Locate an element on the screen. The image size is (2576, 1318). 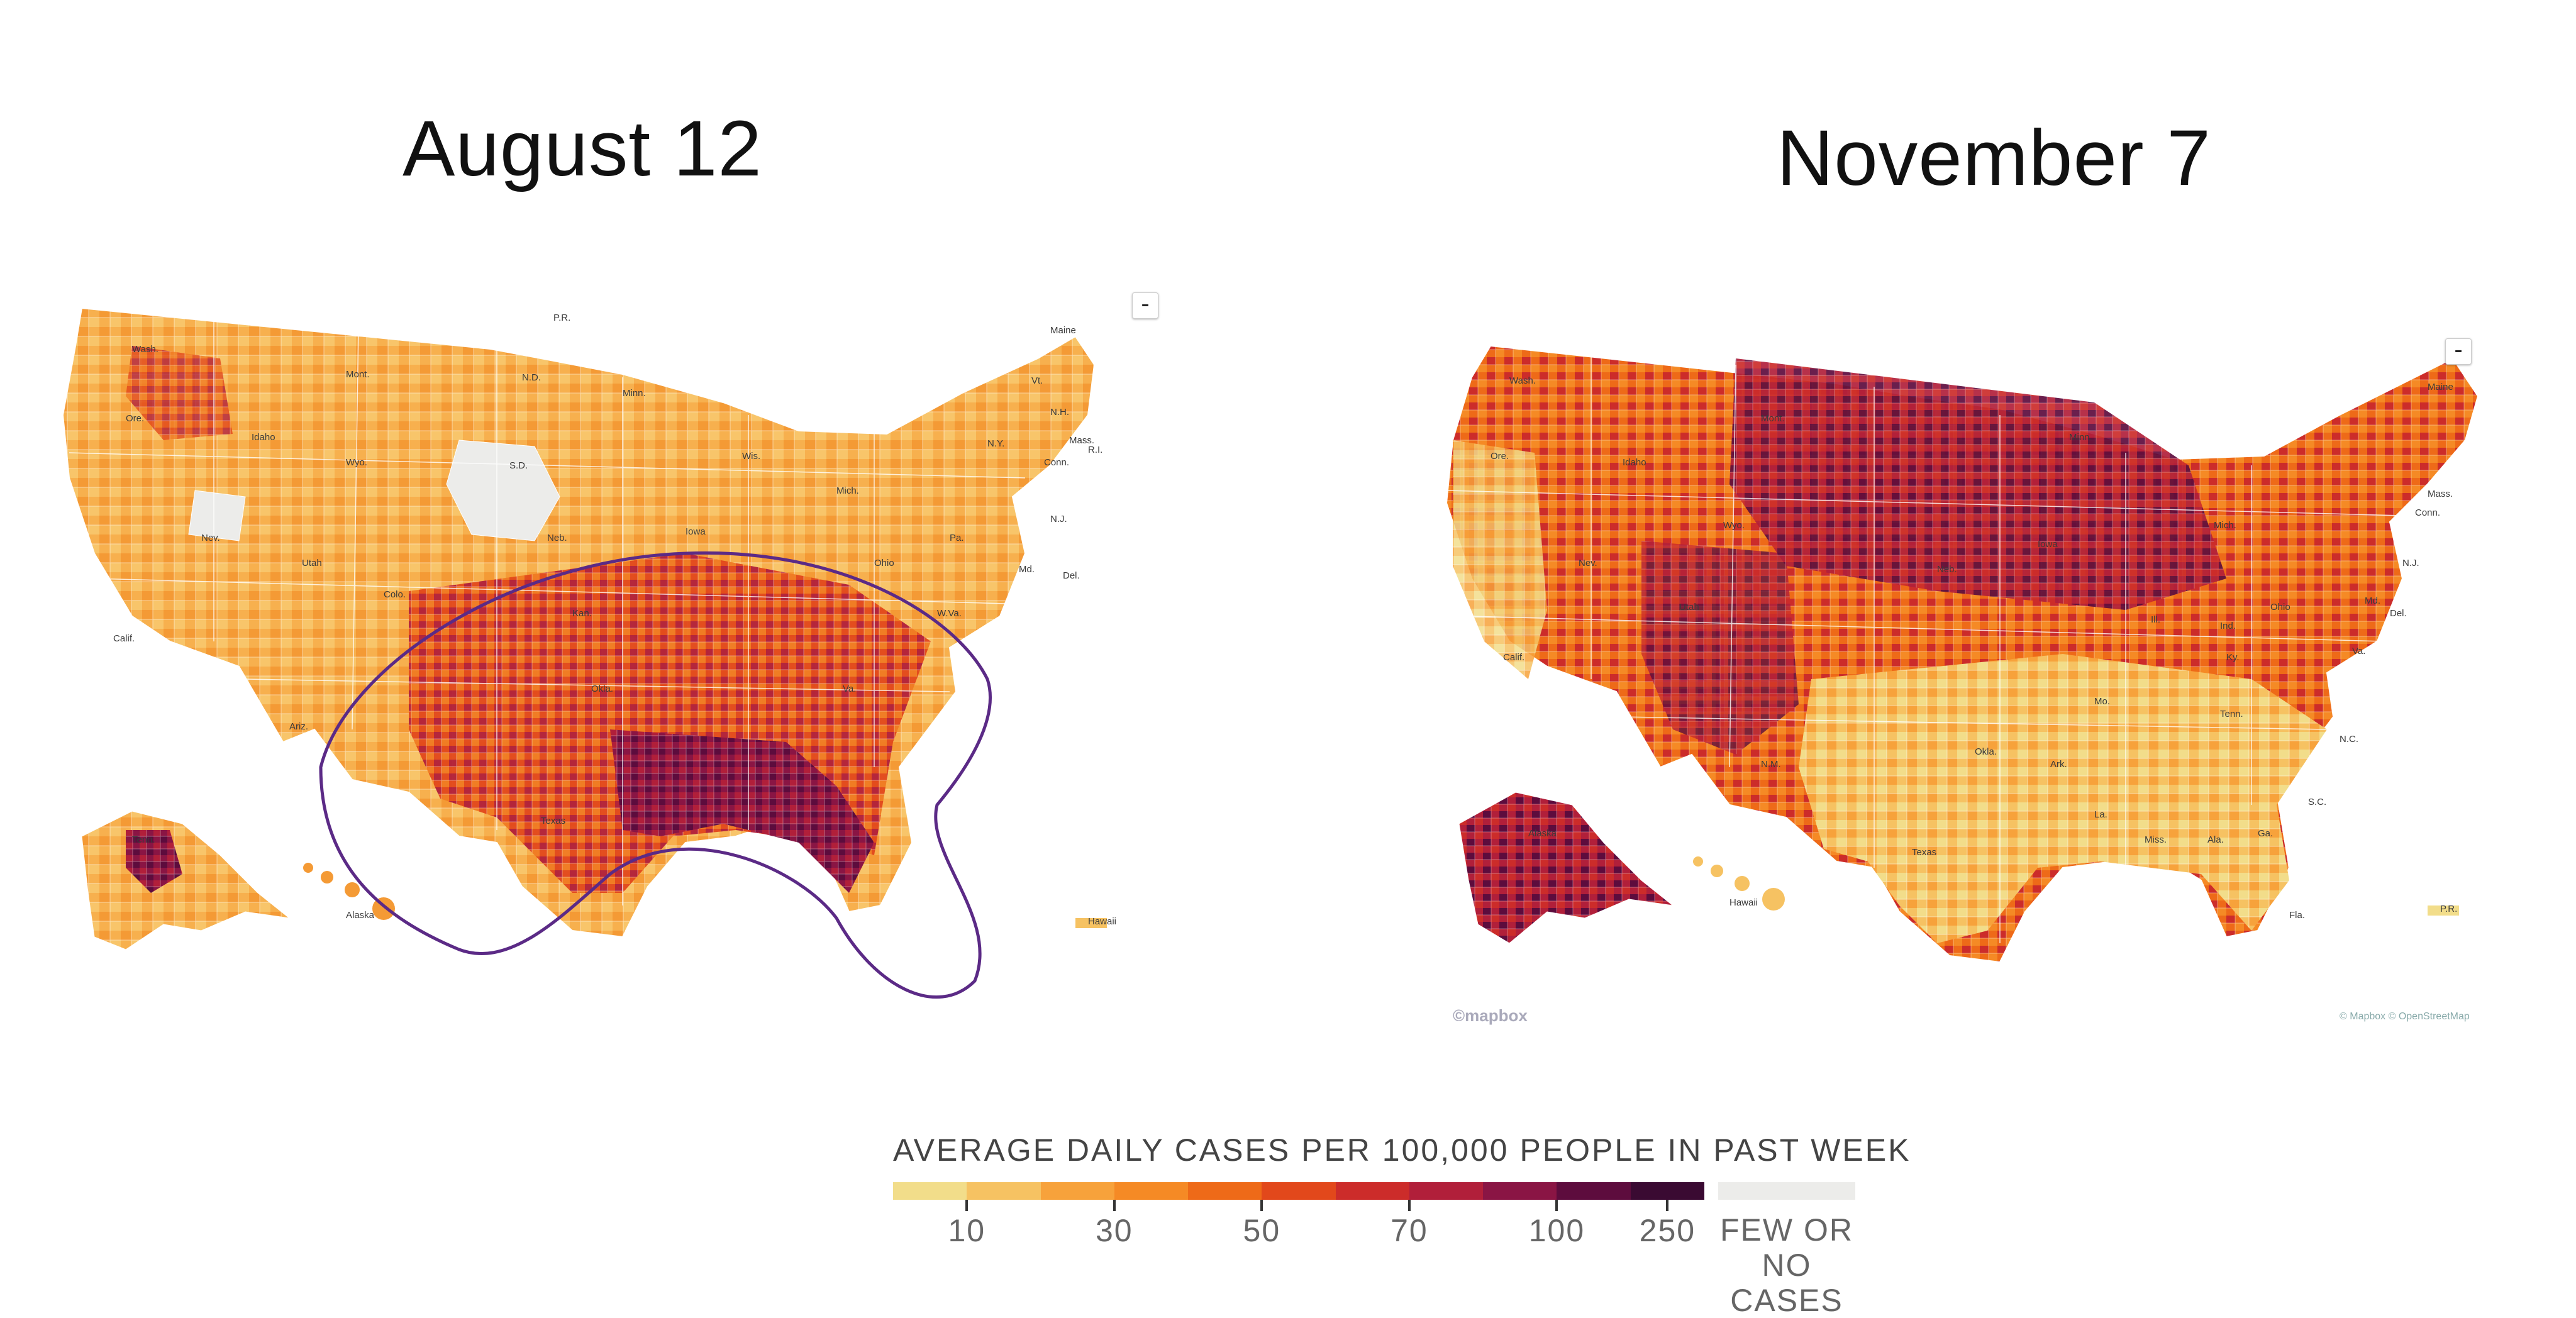
state-label: S.C. is located at coordinates (2317, 802).